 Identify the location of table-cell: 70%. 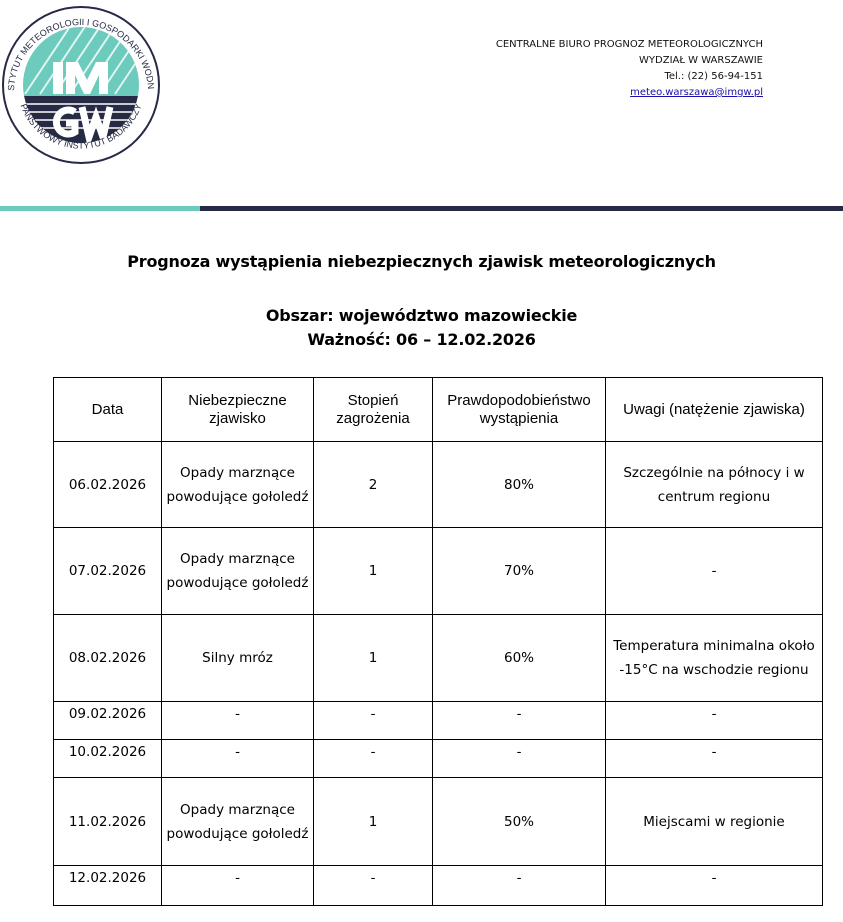
(519, 571).